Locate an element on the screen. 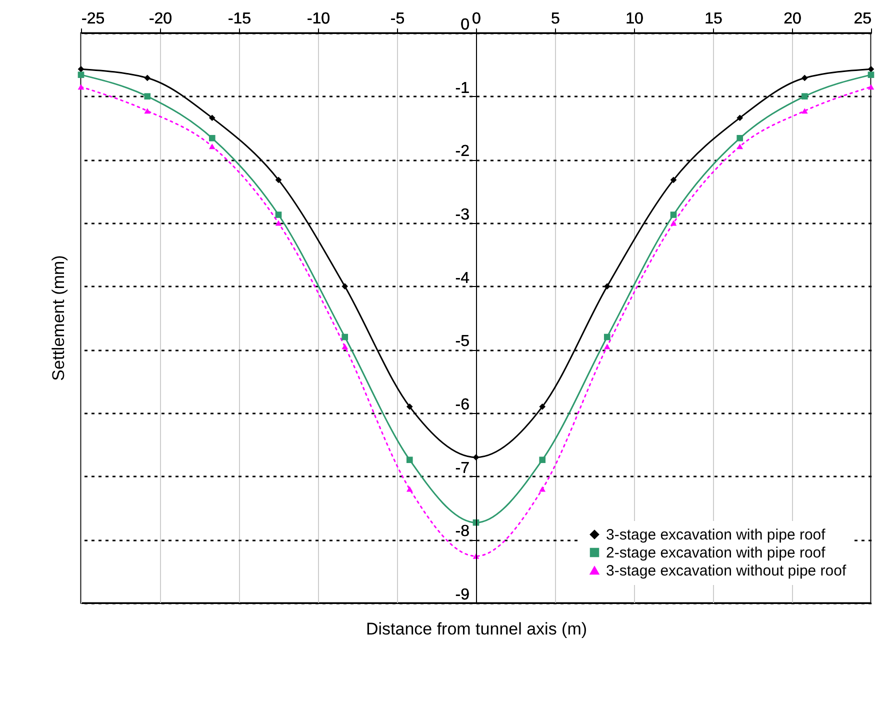  x-tick-label: 20 is located at coordinates (793, 19).